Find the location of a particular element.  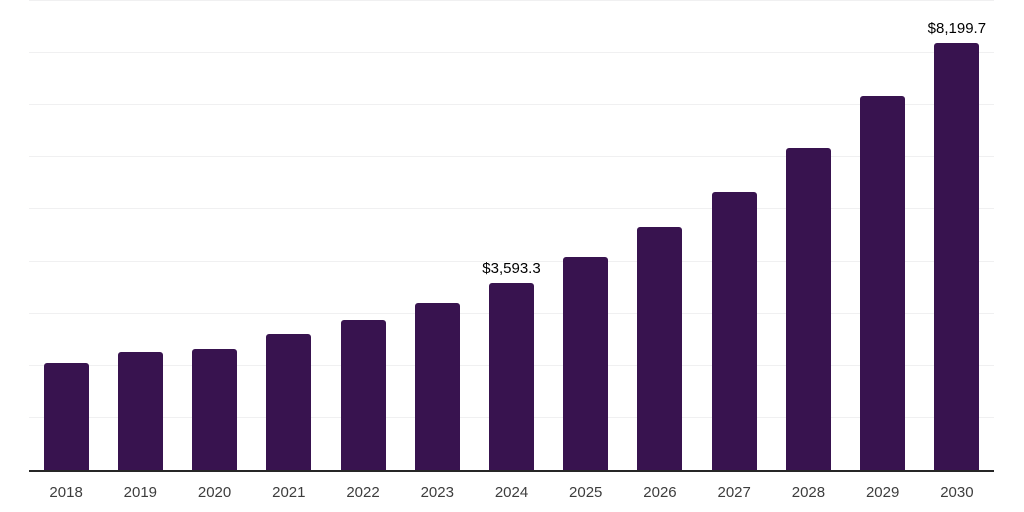

x-axis-line is located at coordinates (511, 471).